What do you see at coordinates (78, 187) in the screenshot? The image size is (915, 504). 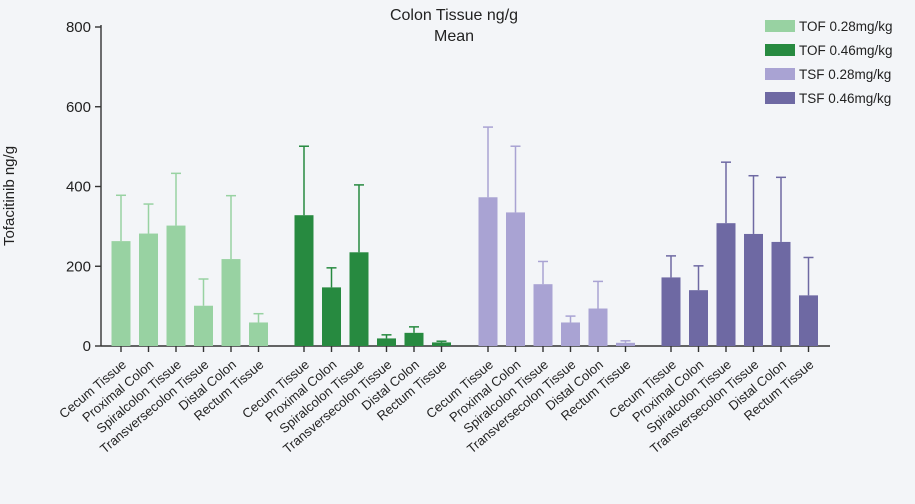 I see `y-tick-label: 400` at bounding box center [78, 187].